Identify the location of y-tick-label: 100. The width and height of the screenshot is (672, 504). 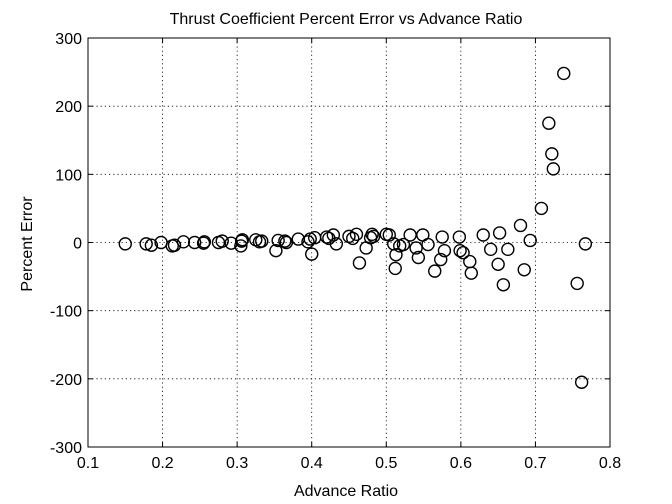
(68, 175).